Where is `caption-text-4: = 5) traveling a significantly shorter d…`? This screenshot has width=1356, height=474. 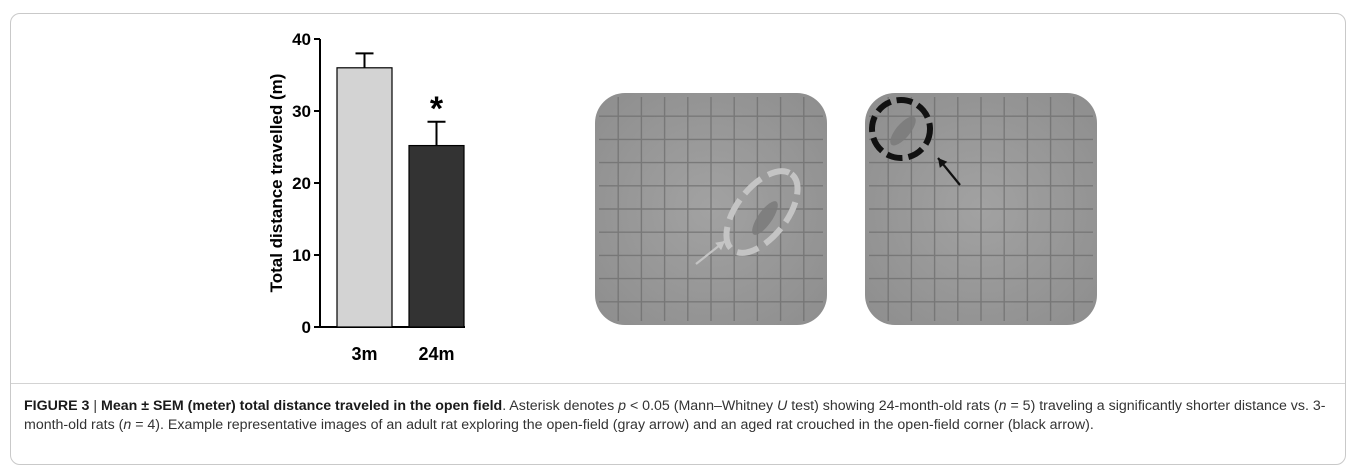
caption-text-4: = 5) traveling a significantly shorter d… is located at coordinates (675, 415).